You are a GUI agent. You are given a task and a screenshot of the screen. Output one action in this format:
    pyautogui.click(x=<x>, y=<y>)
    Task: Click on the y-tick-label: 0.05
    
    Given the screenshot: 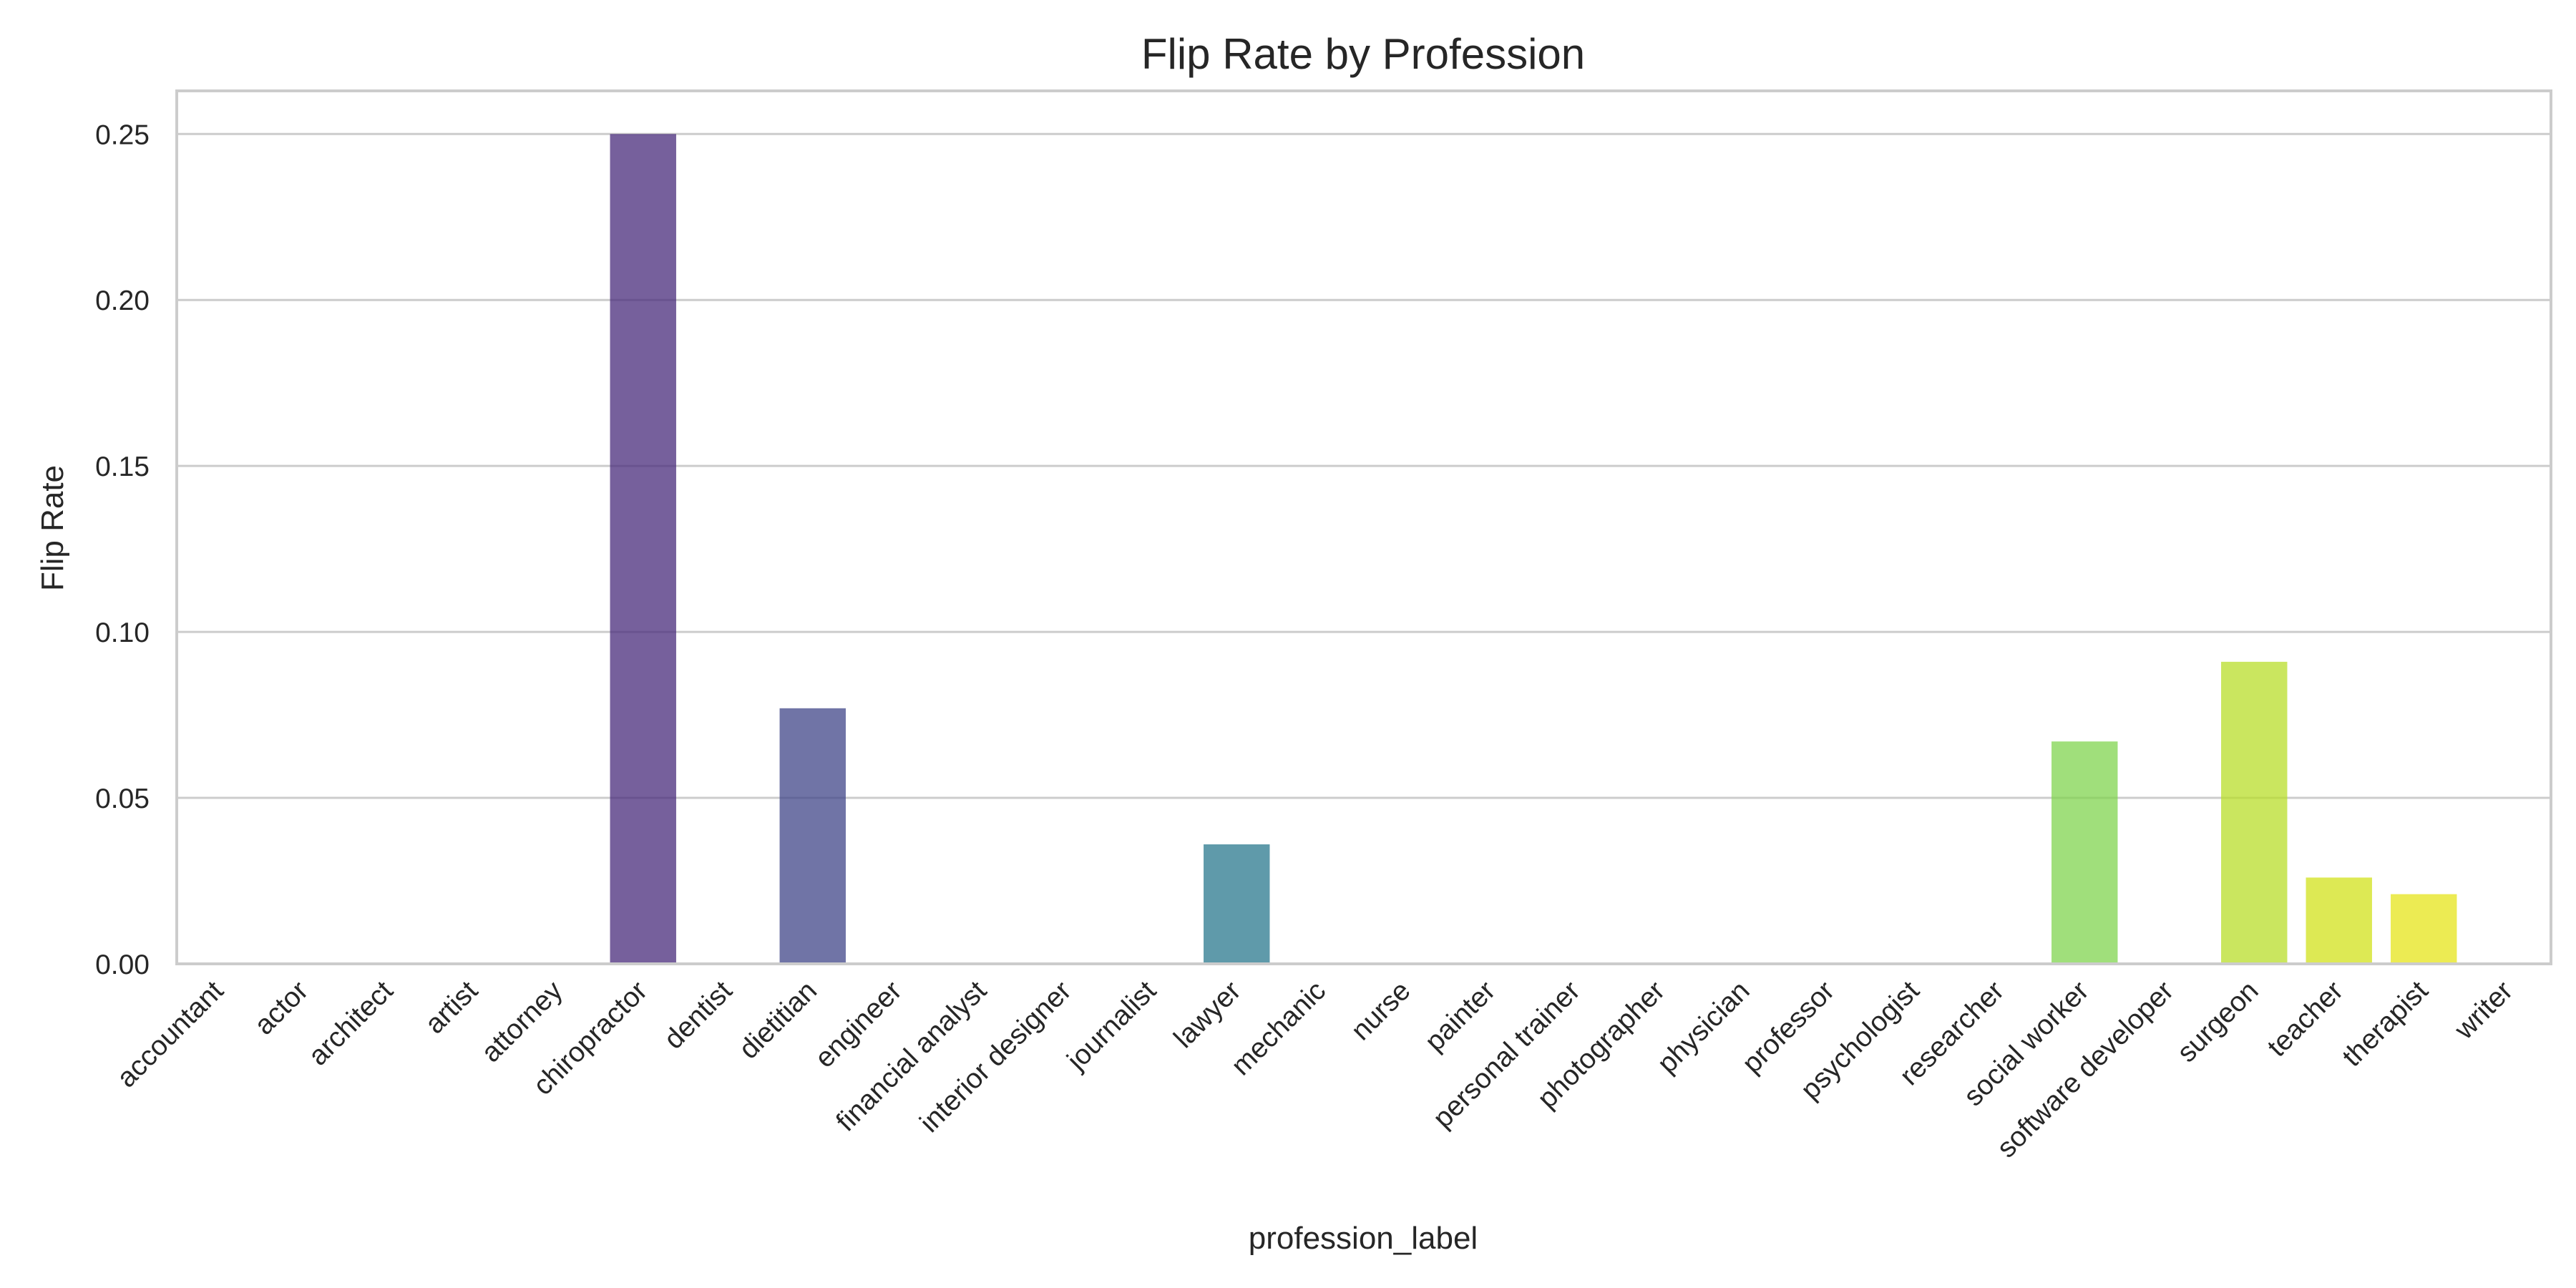 What is the action you would take?
    pyautogui.click(x=122, y=799)
    